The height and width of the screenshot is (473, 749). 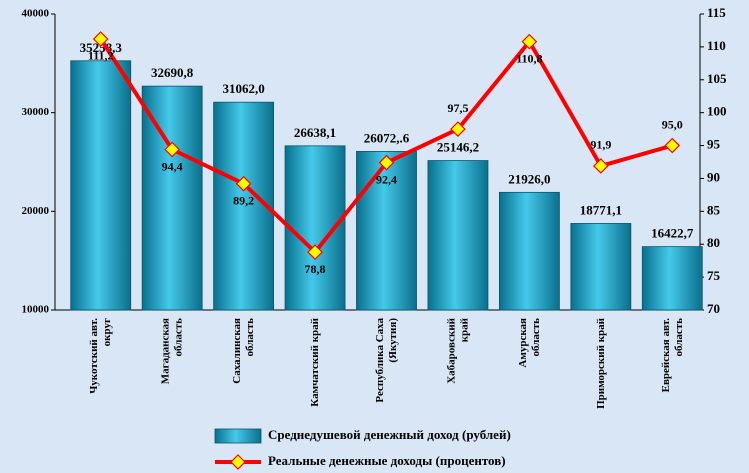 What do you see at coordinates (389, 434) in the screenshot?
I see `legend-label: Среднедушевой денежный доход (рублей)` at bounding box center [389, 434].